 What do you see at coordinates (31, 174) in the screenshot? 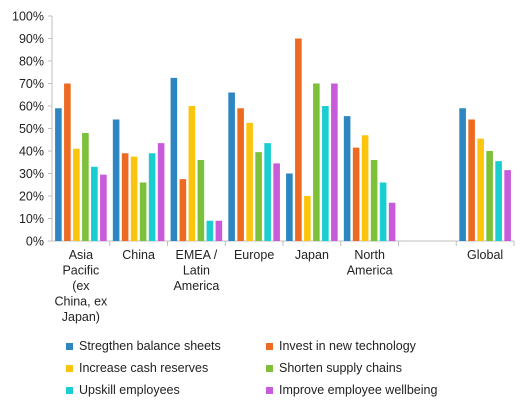
I see `y-tick-label: 30%` at bounding box center [31, 174].